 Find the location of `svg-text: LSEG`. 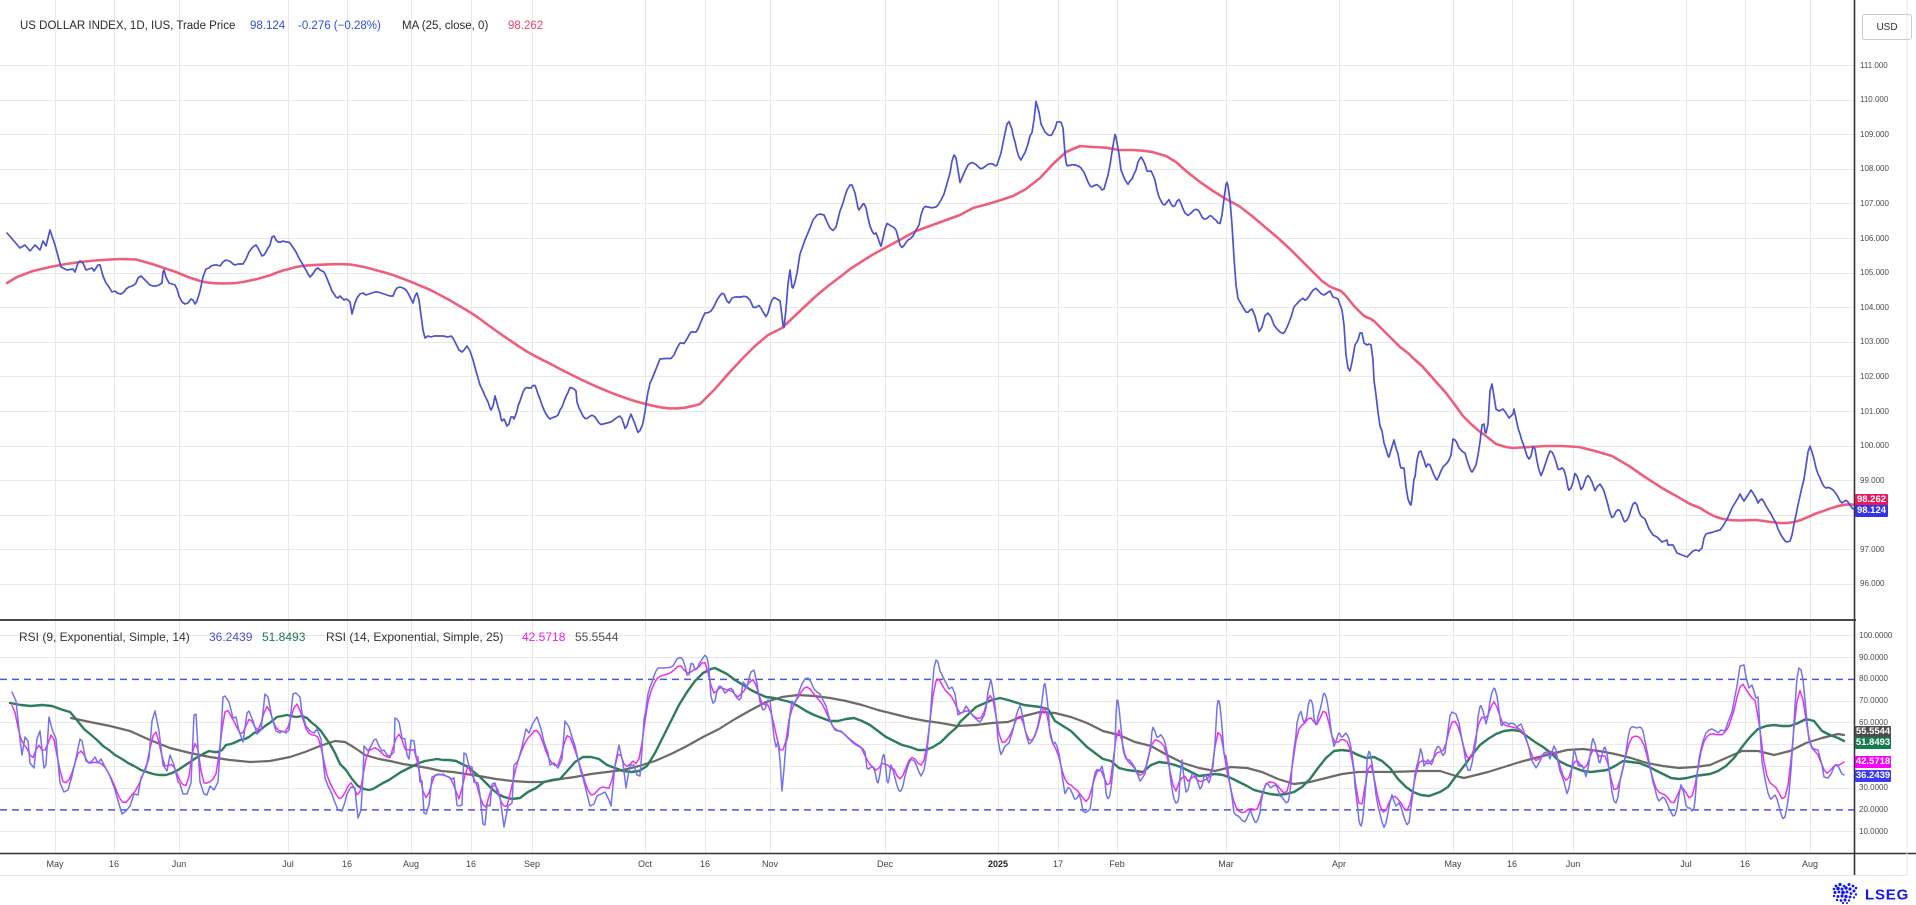

svg-text: LSEG is located at coordinates (1887, 895).